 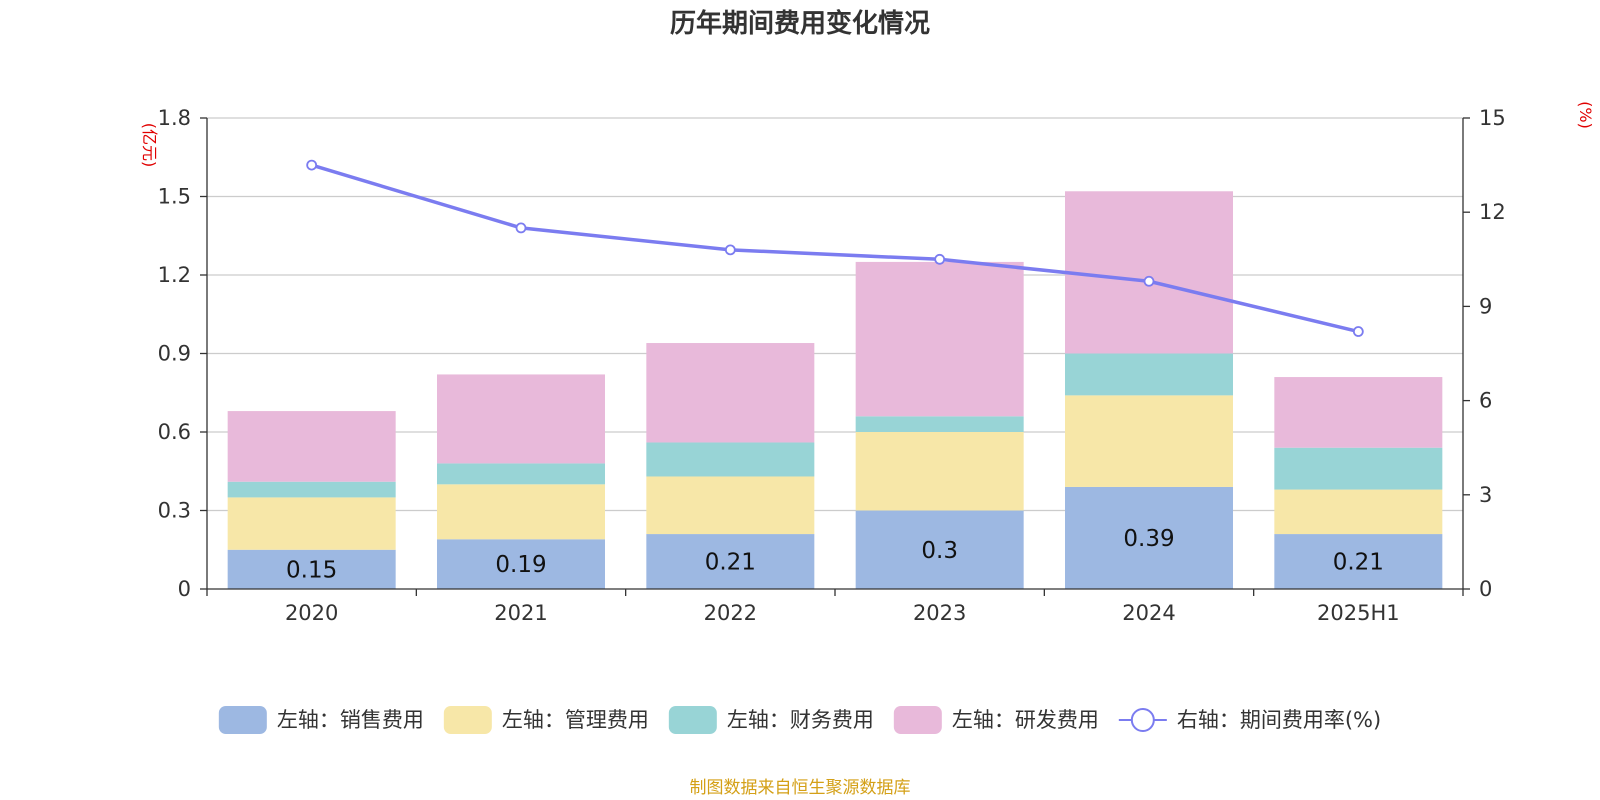 What do you see at coordinates (1279, 720) in the screenshot?
I see `legend-label: 右轴：期间费用率(%)` at bounding box center [1279, 720].